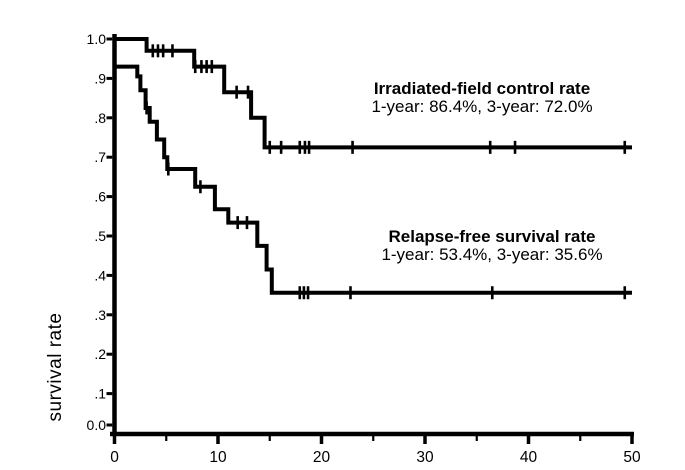 The image size is (685, 470). Describe the element at coordinates (492, 254) in the screenshot. I see `annotation-relapse-stats: 1-year: 53.4%, 3-year: 35.6%` at that location.